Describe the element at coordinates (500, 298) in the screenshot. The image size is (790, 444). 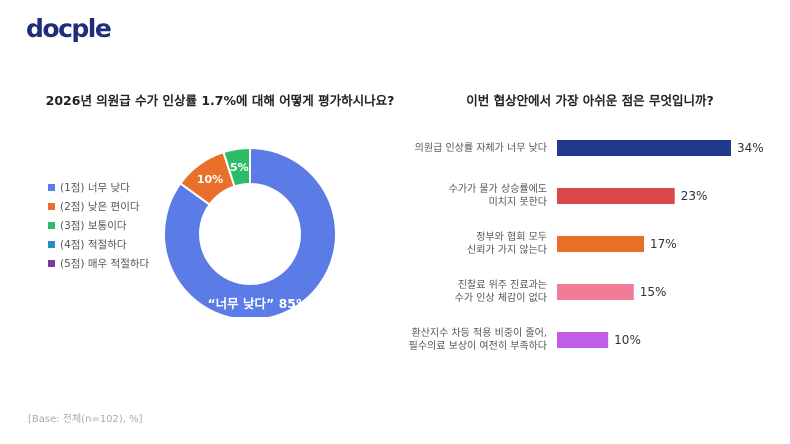
I see `bar-category-line: 수가 인상 체감이 없다` at that location.